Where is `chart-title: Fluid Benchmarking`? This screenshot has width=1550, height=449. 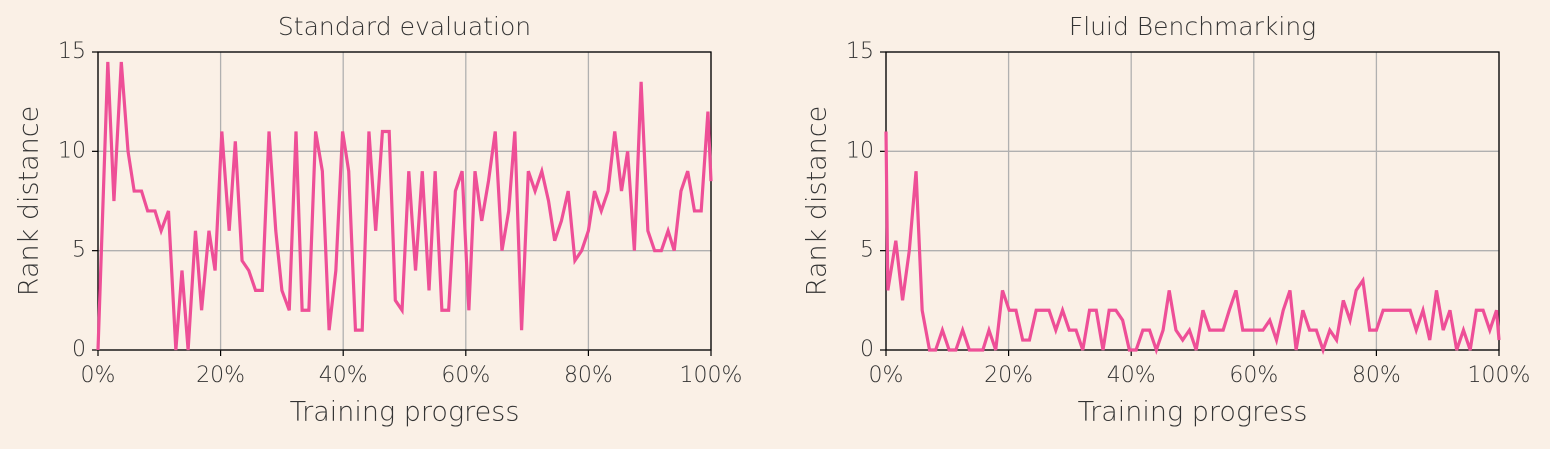
chart-title: Fluid Benchmarking is located at coordinates (1192, 26).